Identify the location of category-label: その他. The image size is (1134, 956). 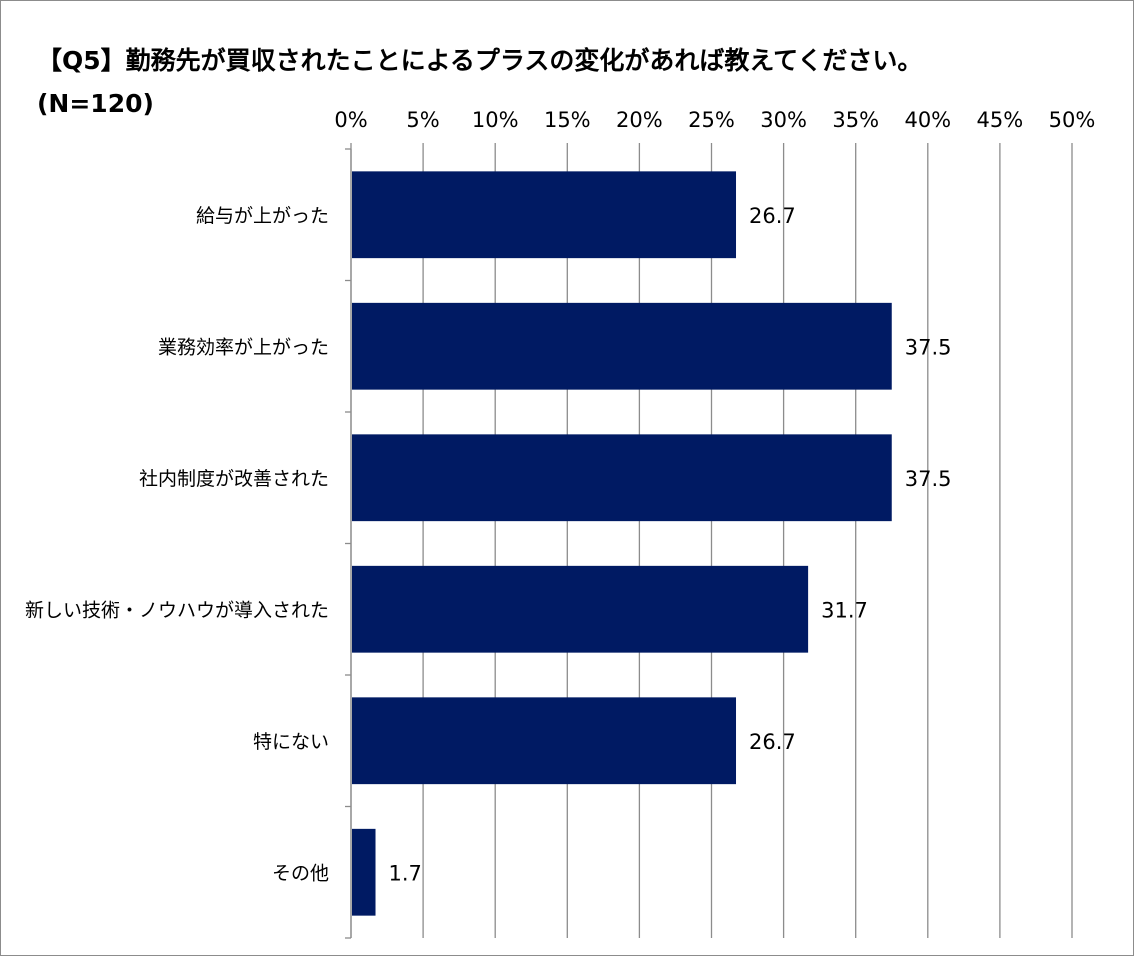
(300, 873).